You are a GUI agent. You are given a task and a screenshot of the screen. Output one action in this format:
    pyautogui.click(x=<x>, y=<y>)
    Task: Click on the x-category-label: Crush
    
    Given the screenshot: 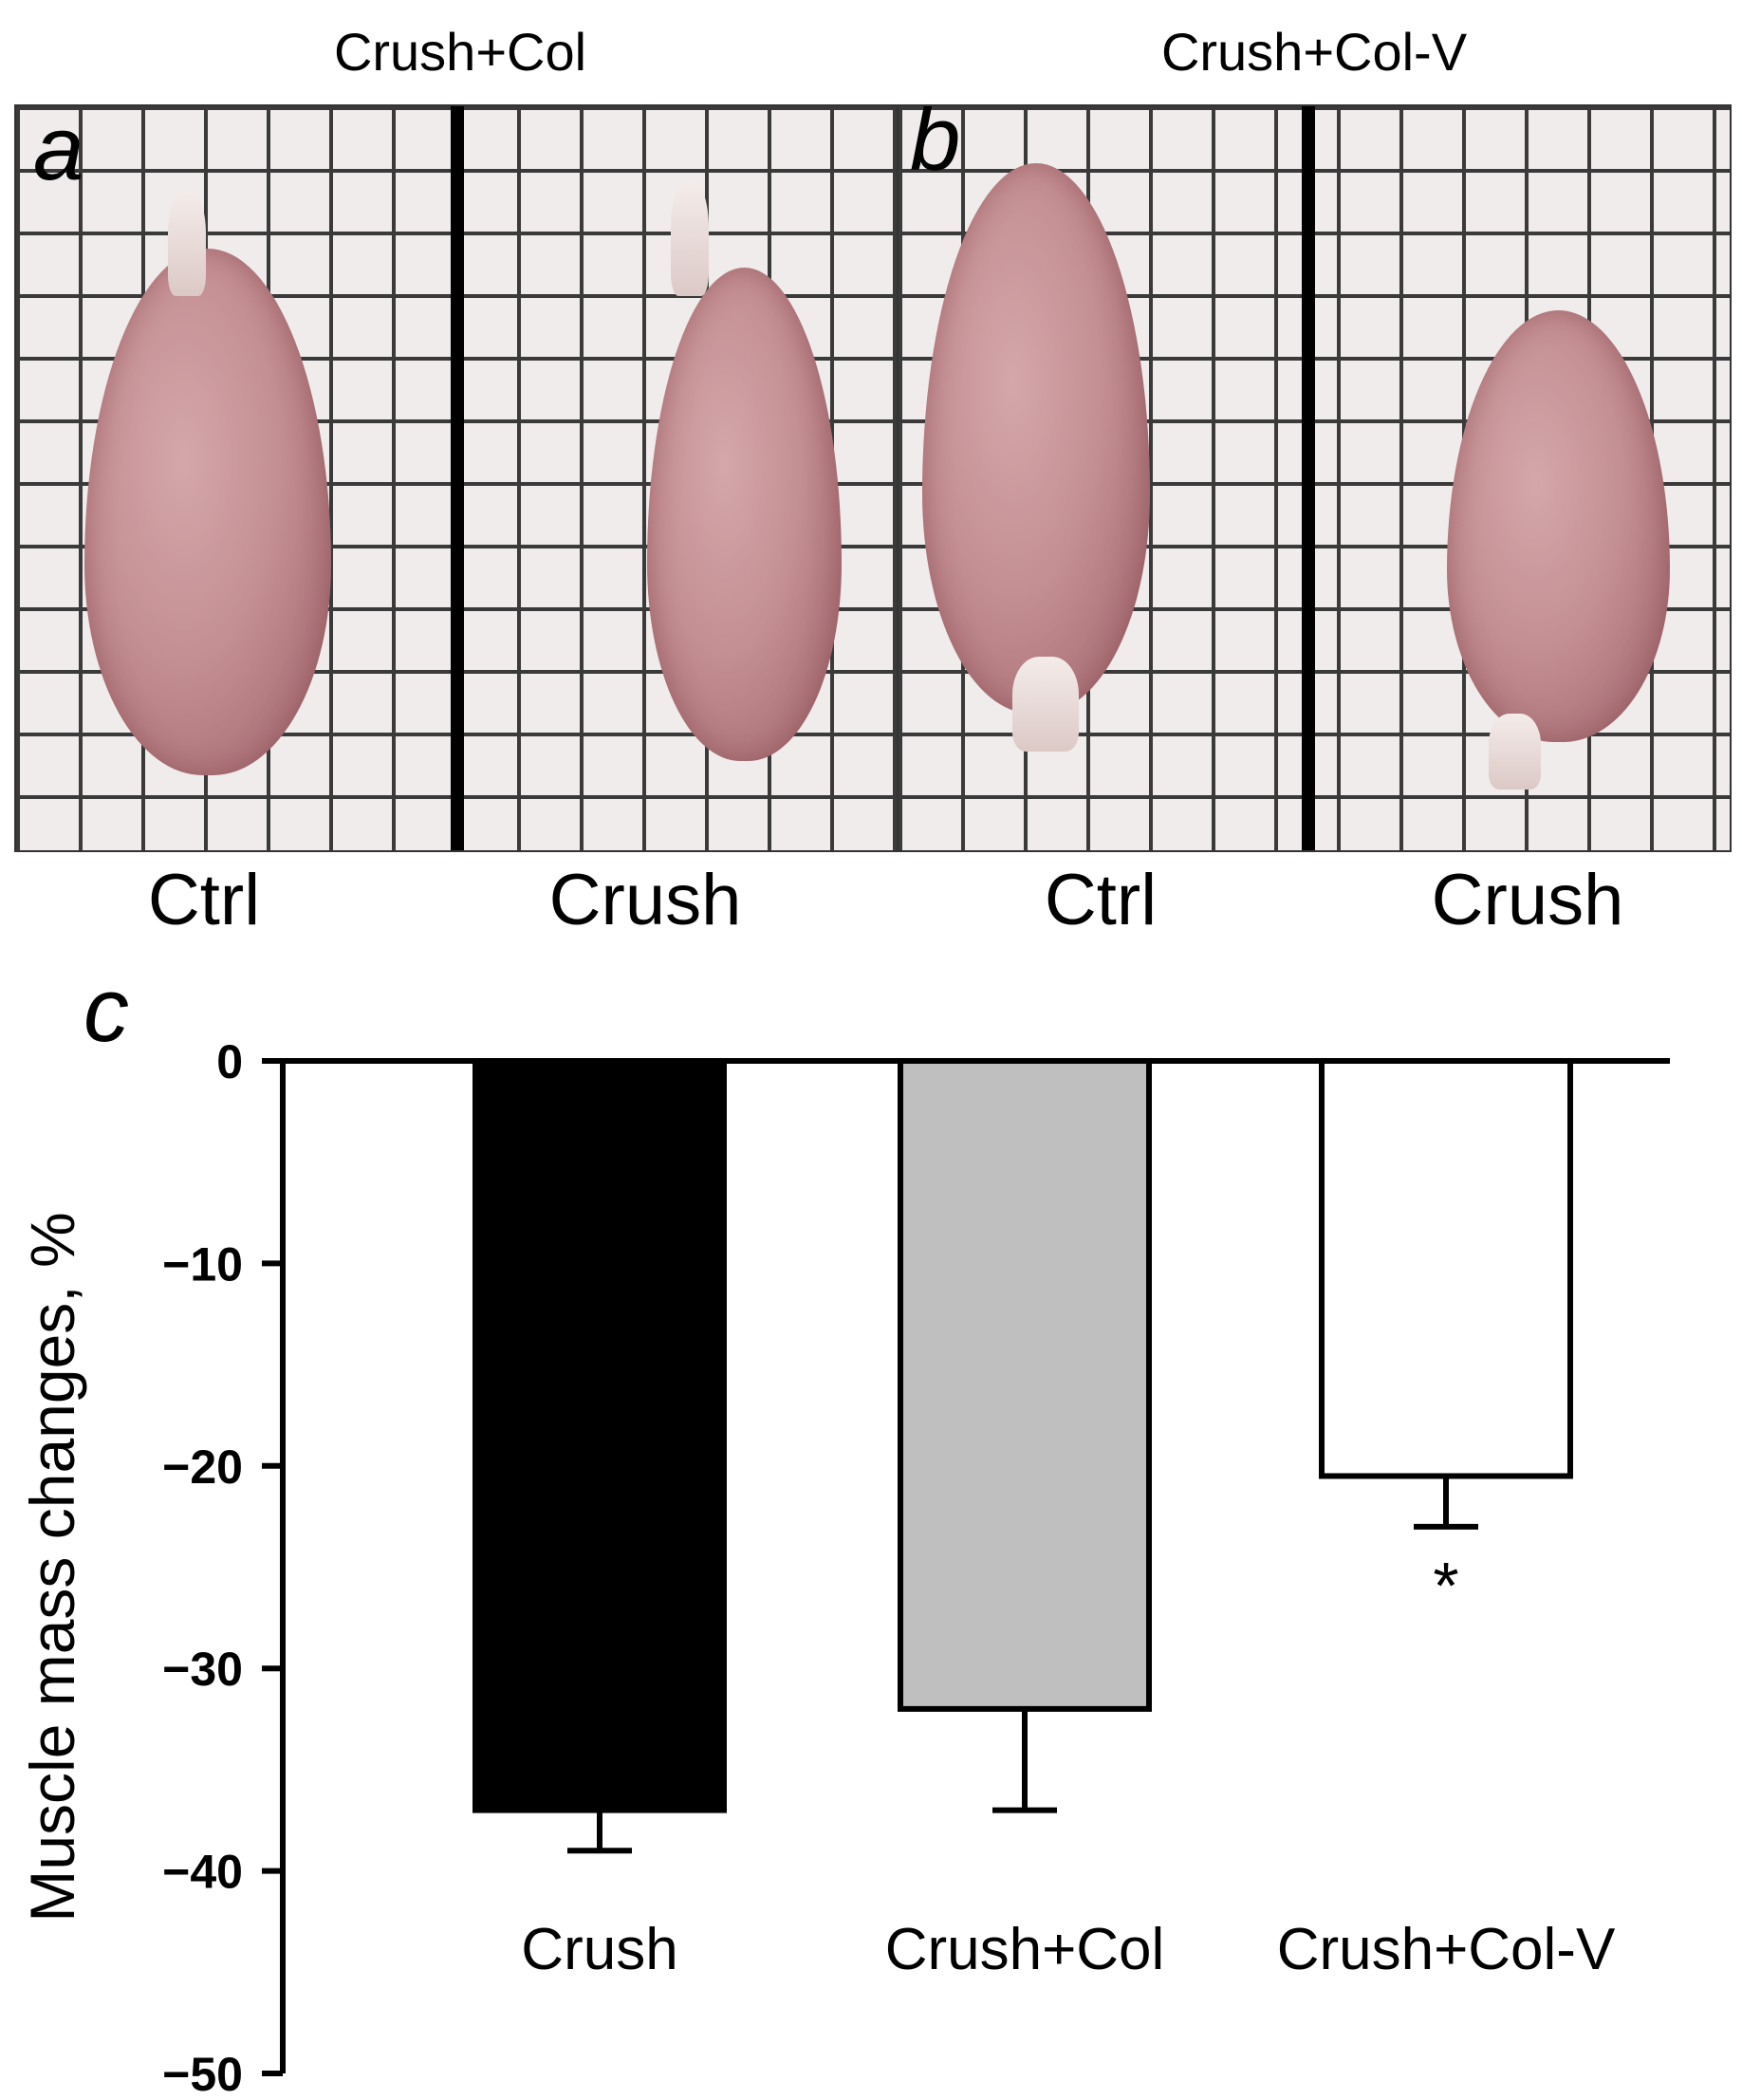 What is the action you would take?
    pyautogui.click(x=599, y=1949)
    